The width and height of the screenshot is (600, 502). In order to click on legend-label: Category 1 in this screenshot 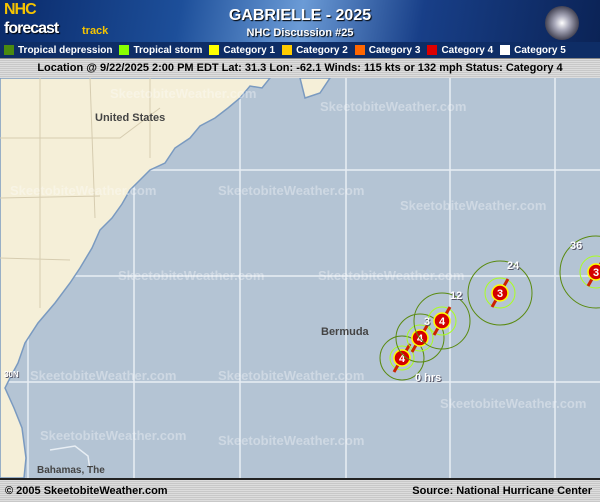, I will do `click(249, 50)`.